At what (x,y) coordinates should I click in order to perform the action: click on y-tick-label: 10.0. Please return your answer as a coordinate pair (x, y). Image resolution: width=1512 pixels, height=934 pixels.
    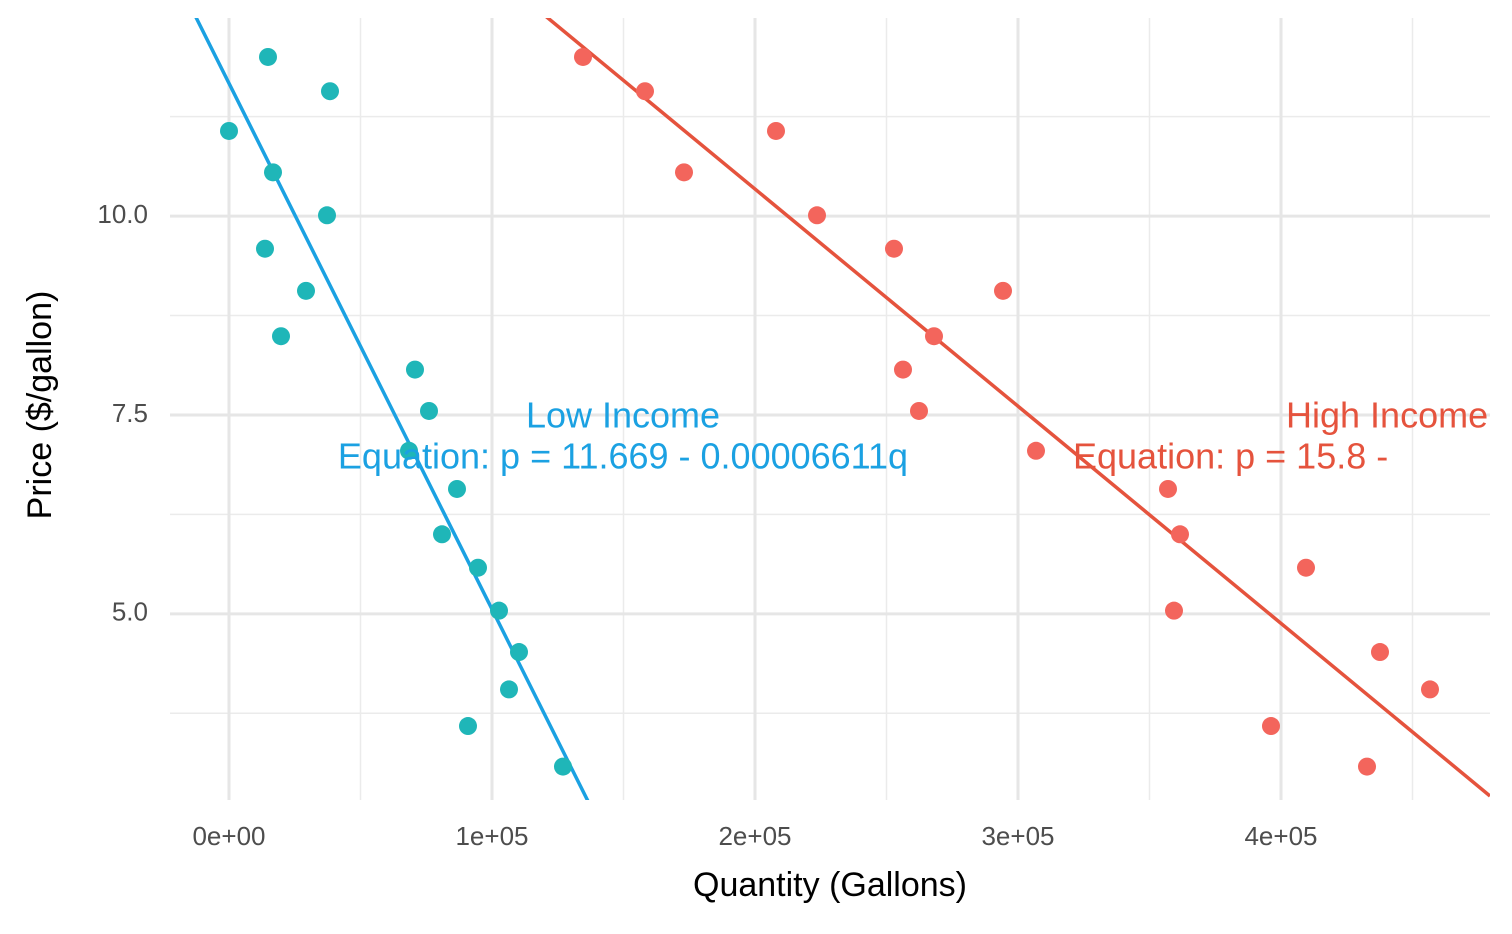
    Looking at the image, I should click on (122, 214).